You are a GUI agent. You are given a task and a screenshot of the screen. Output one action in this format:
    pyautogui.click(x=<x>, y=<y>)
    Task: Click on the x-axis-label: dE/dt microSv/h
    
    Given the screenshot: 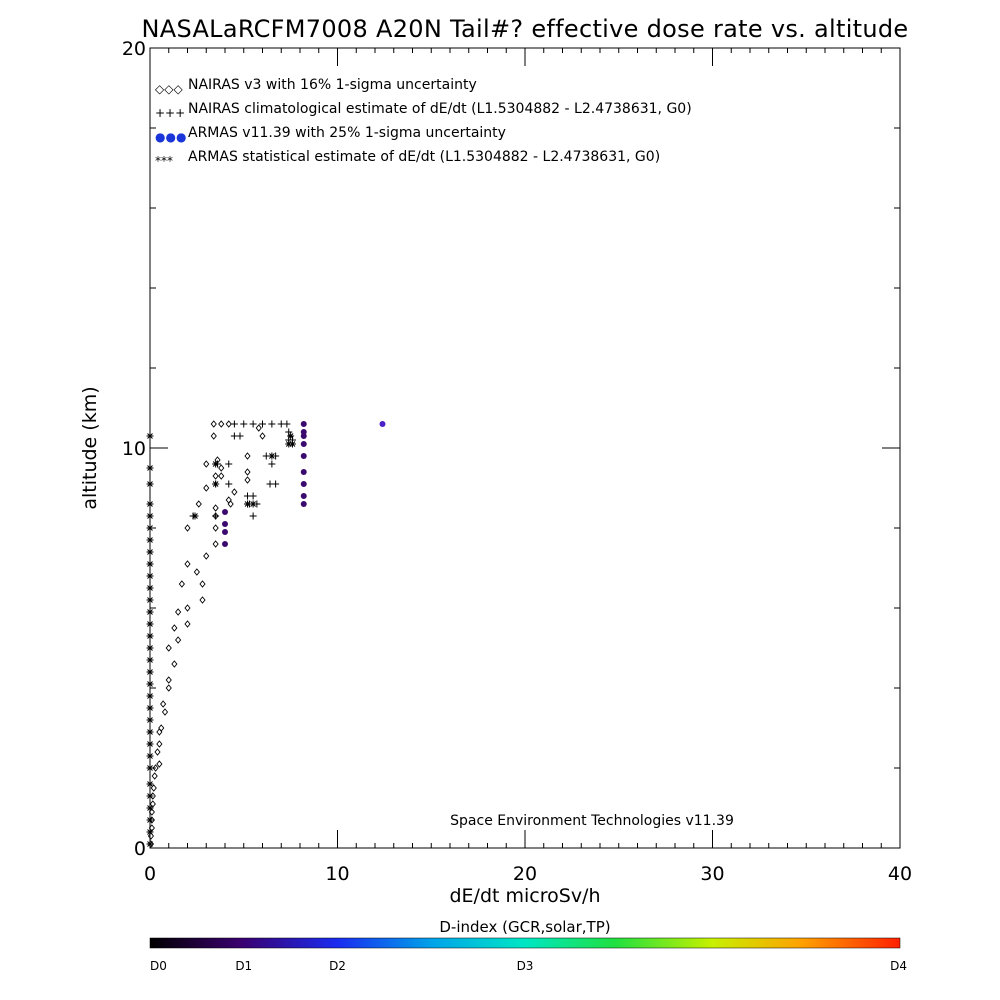 What is the action you would take?
    pyautogui.click(x=524, y=896)
    